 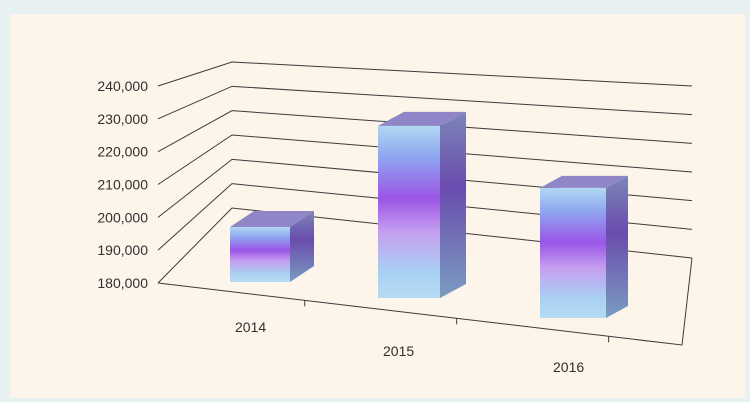 I want to click on bar-2014, so click(x=272, y=246).